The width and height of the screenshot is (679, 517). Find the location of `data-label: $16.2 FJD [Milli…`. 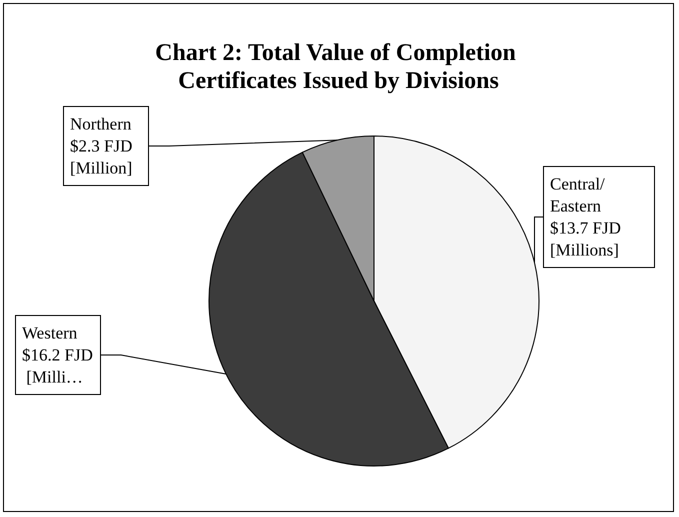

data-label: $16.2 FJD [Milli… is located at coordinates (57, 366).